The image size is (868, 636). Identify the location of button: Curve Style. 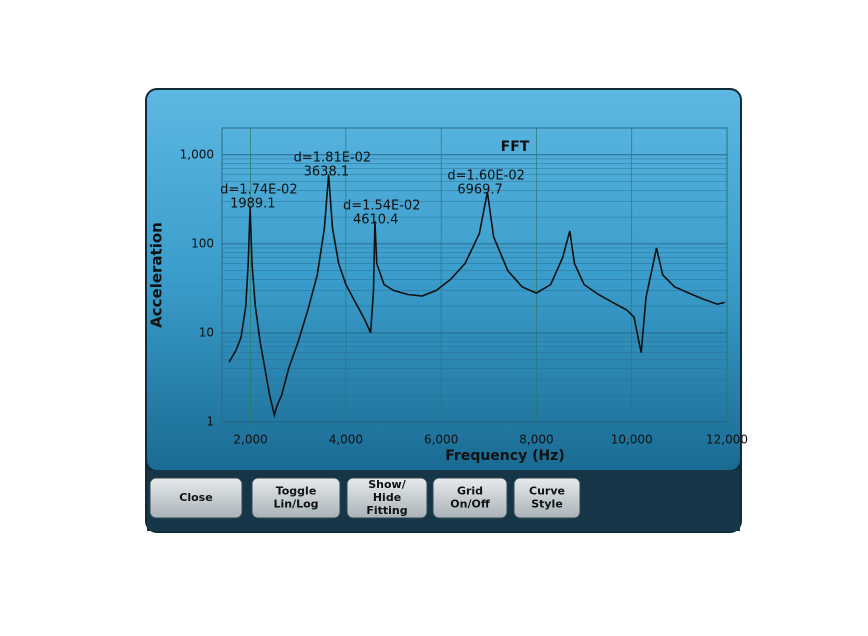
(547, 498).